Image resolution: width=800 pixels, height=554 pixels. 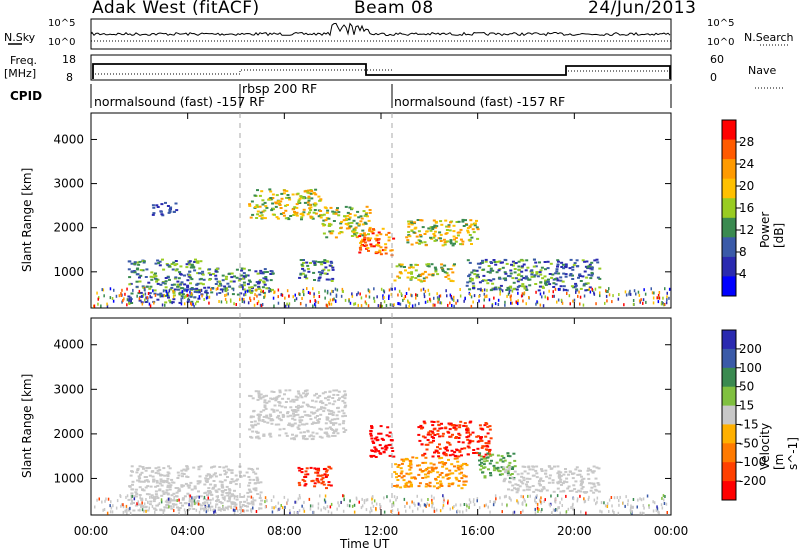 What do you see at coordinates (68, 228) in the screenshot?
I see `y-tick-label: 2000` at bounding box center [68, 228].